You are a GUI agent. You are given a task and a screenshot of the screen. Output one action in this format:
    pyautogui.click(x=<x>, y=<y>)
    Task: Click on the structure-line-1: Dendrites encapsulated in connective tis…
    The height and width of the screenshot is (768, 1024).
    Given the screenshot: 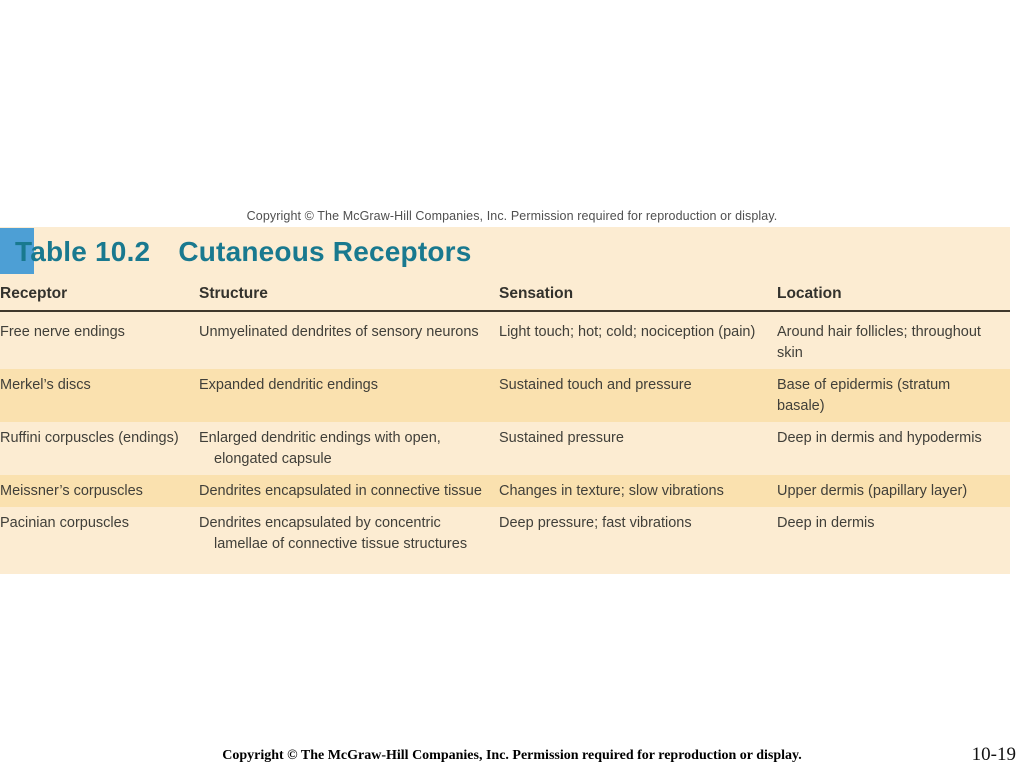 What is the action you would take?
    pyautogui.click(x=340, y=491)
    